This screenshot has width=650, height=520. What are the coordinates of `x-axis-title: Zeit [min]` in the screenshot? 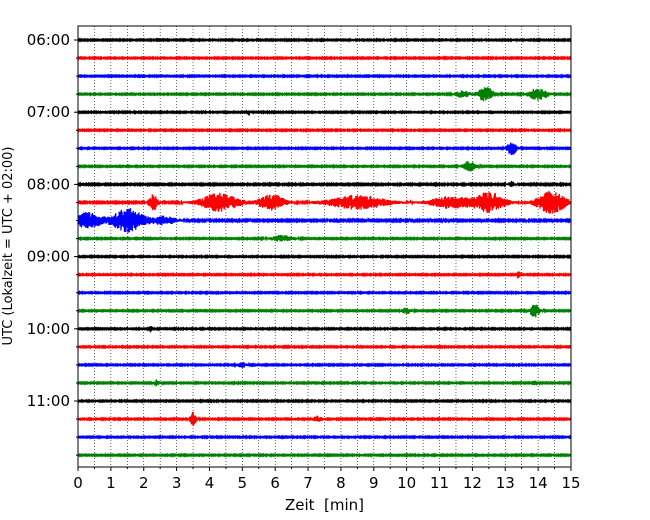 It's located at (324, 505).